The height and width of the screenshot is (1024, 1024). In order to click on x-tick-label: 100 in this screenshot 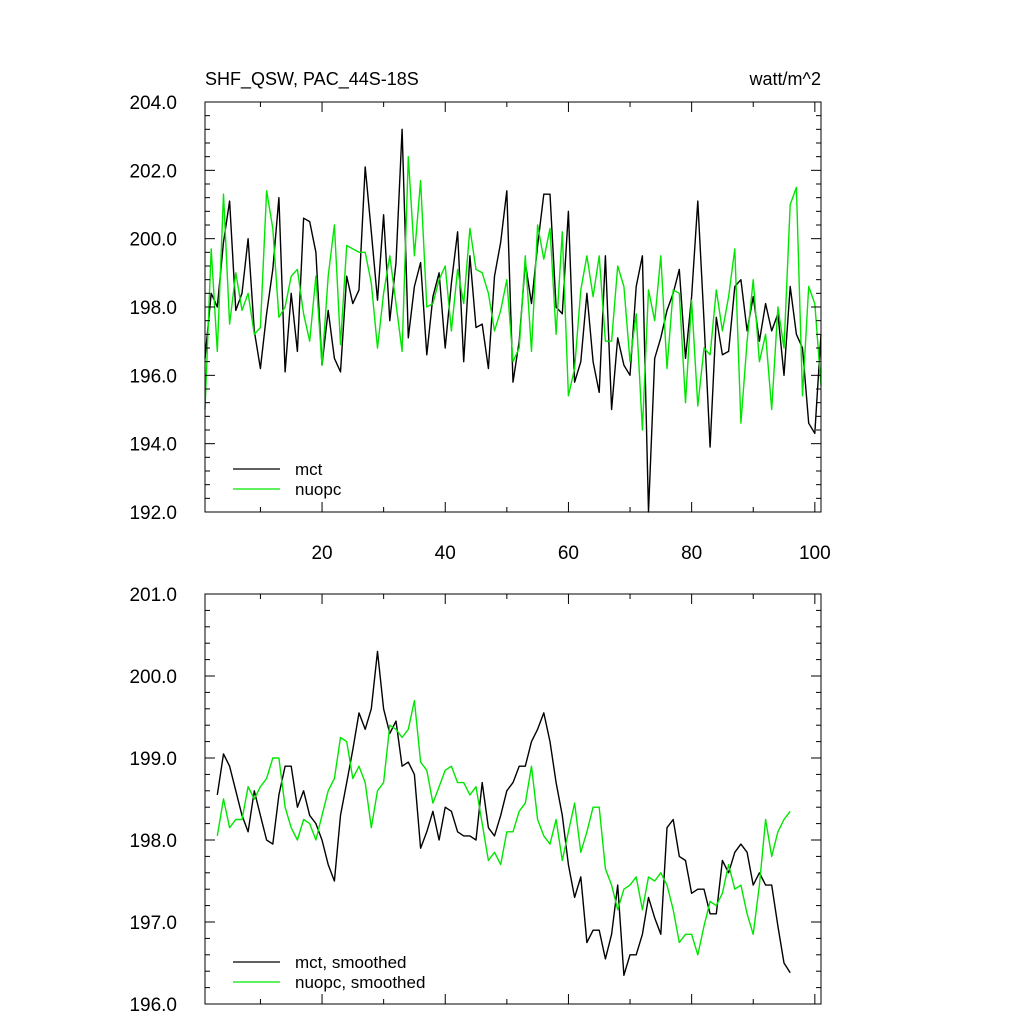, I will do `click(815, 553)`.